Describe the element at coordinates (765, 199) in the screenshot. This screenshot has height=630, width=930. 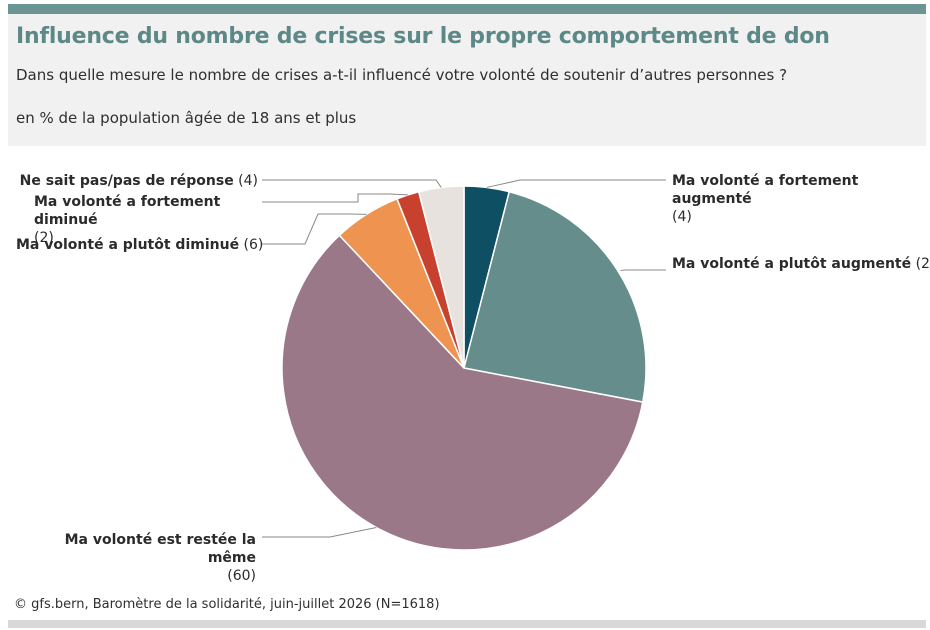
I see `label-fortement-augmente: Ma volonté a fortement augmenté (4)` at that location.